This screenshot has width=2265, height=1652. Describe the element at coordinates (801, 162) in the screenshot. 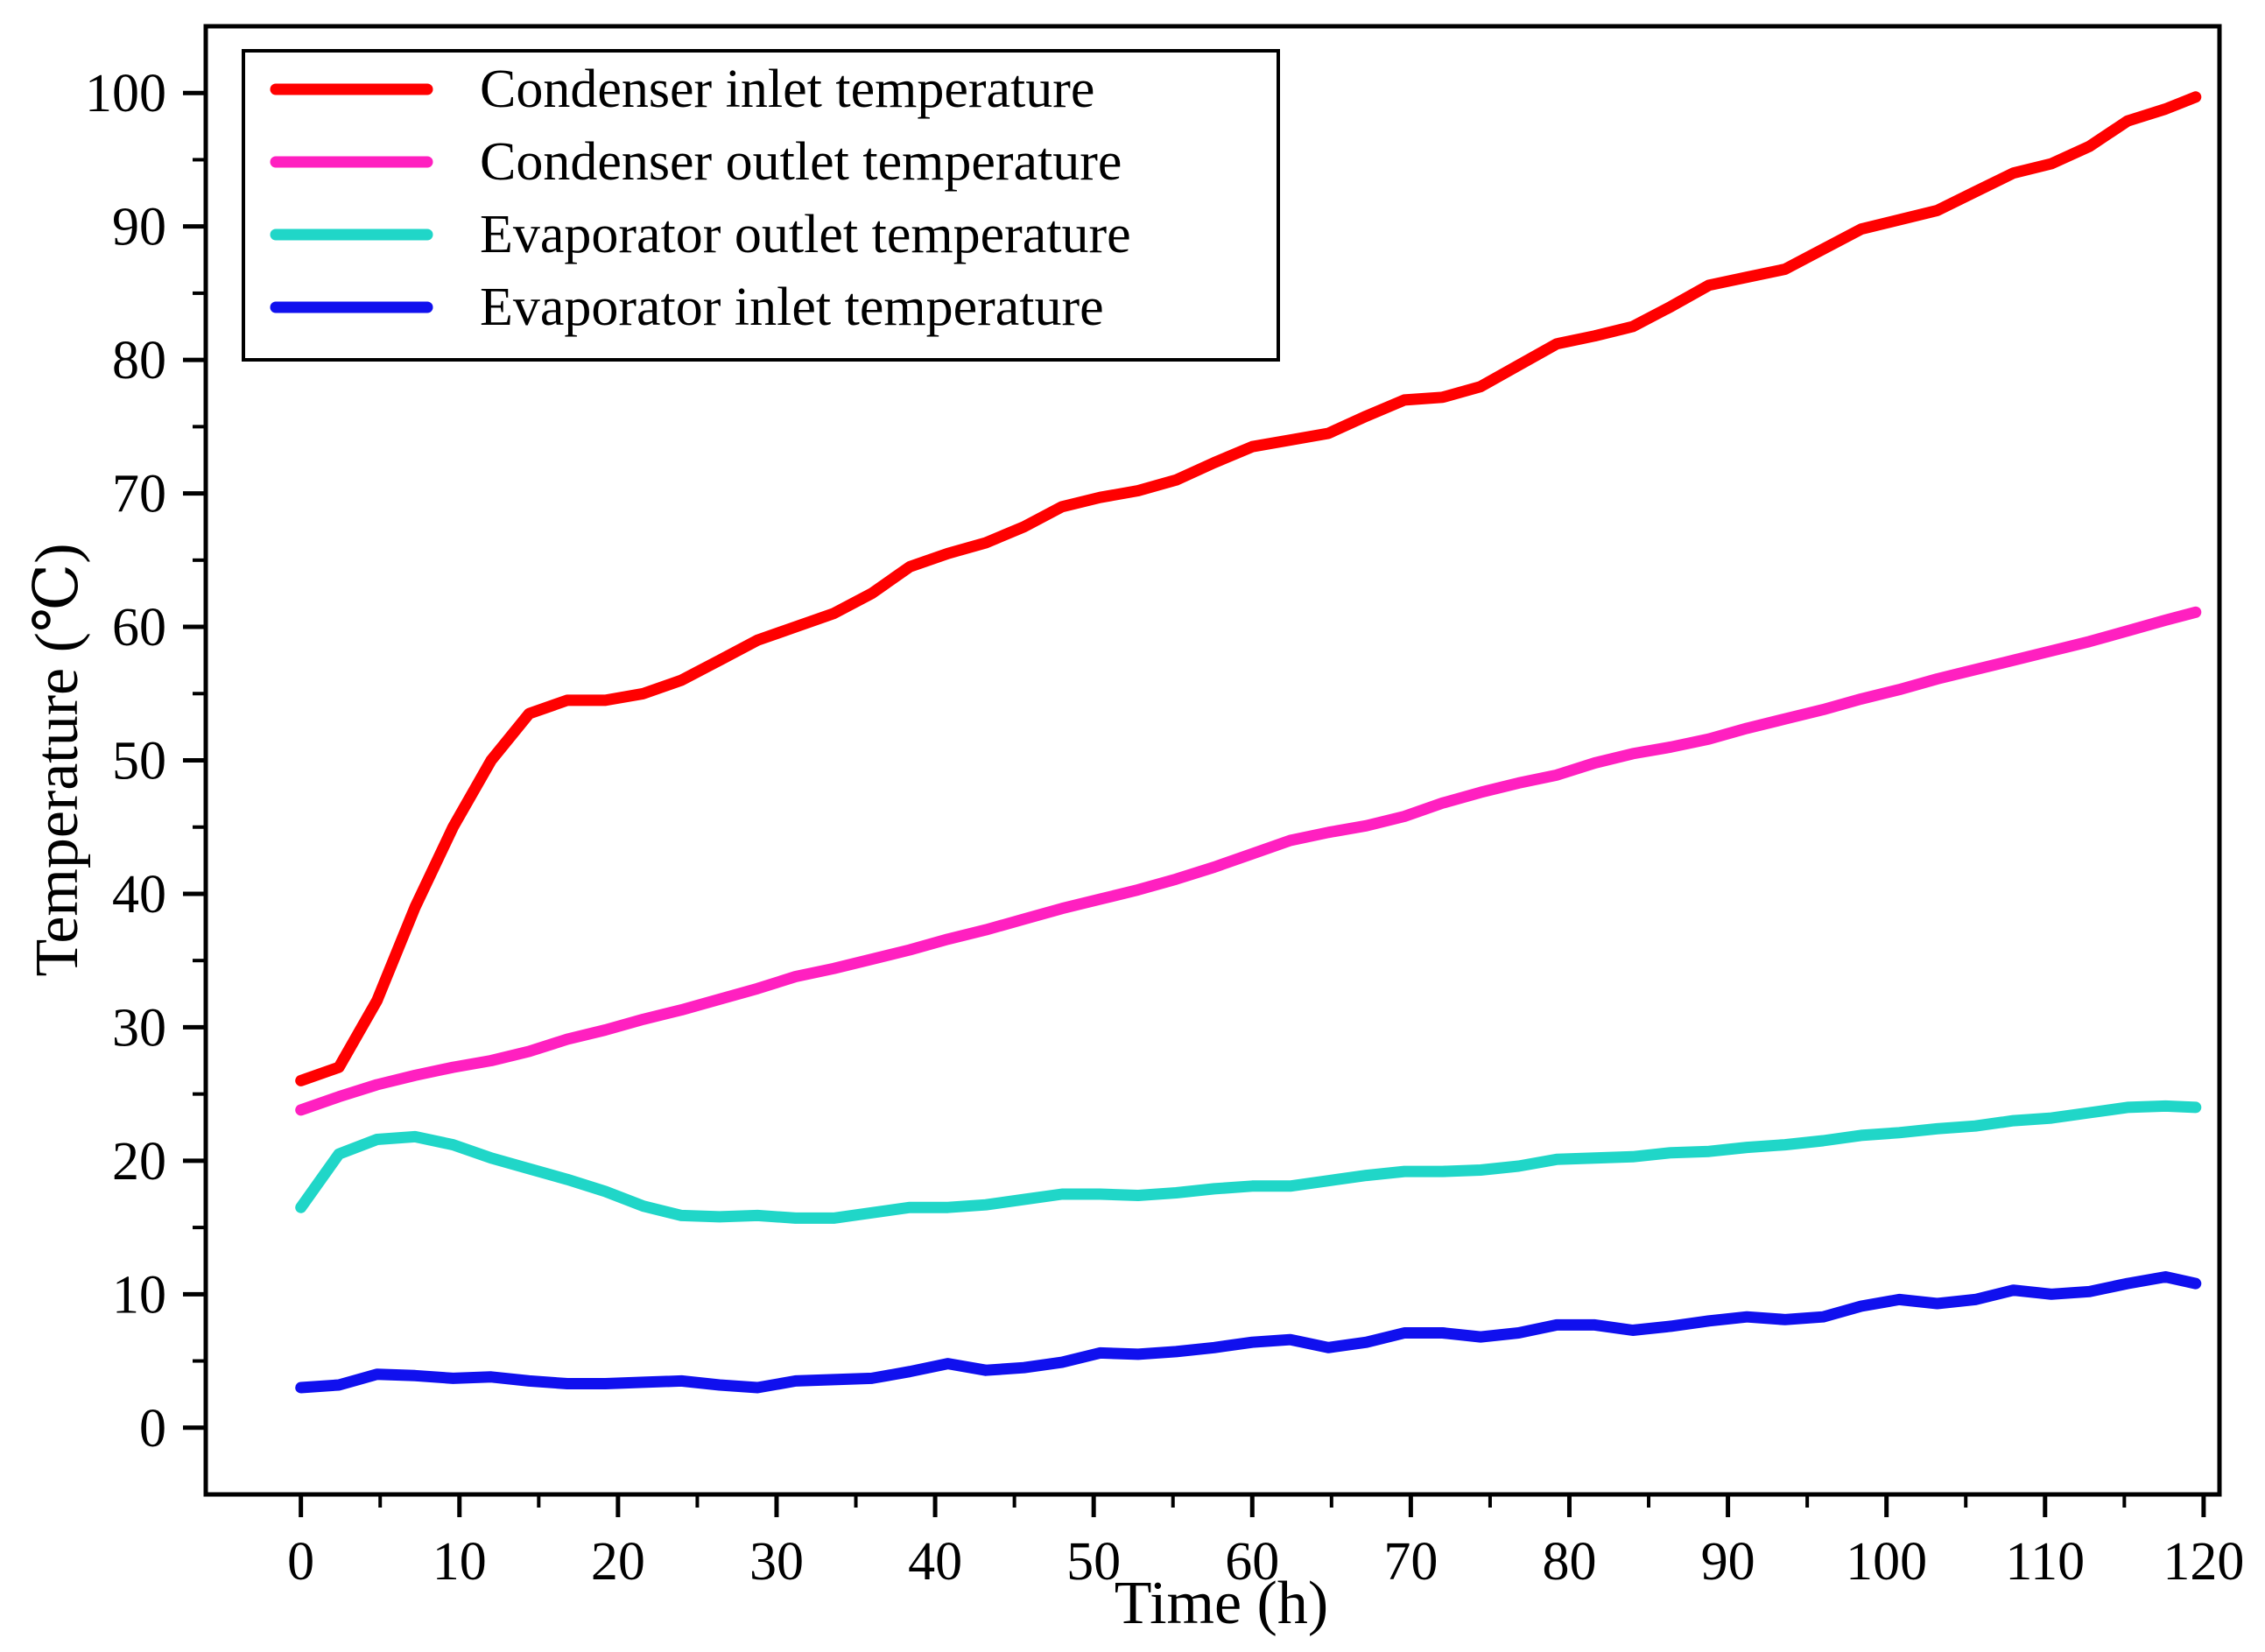

I see `legend-label-1: Condenser outlet temperature` at that location.